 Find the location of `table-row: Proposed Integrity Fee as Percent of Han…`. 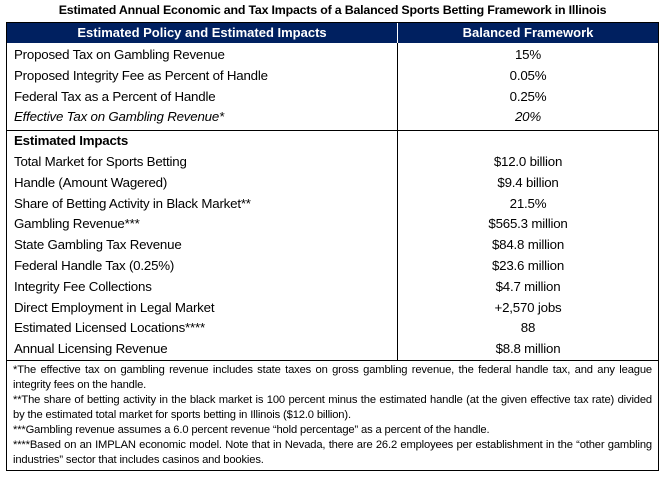

table-row: Proposed Integrity Fee as Percent of Han… is located at coordinates (332, 76).